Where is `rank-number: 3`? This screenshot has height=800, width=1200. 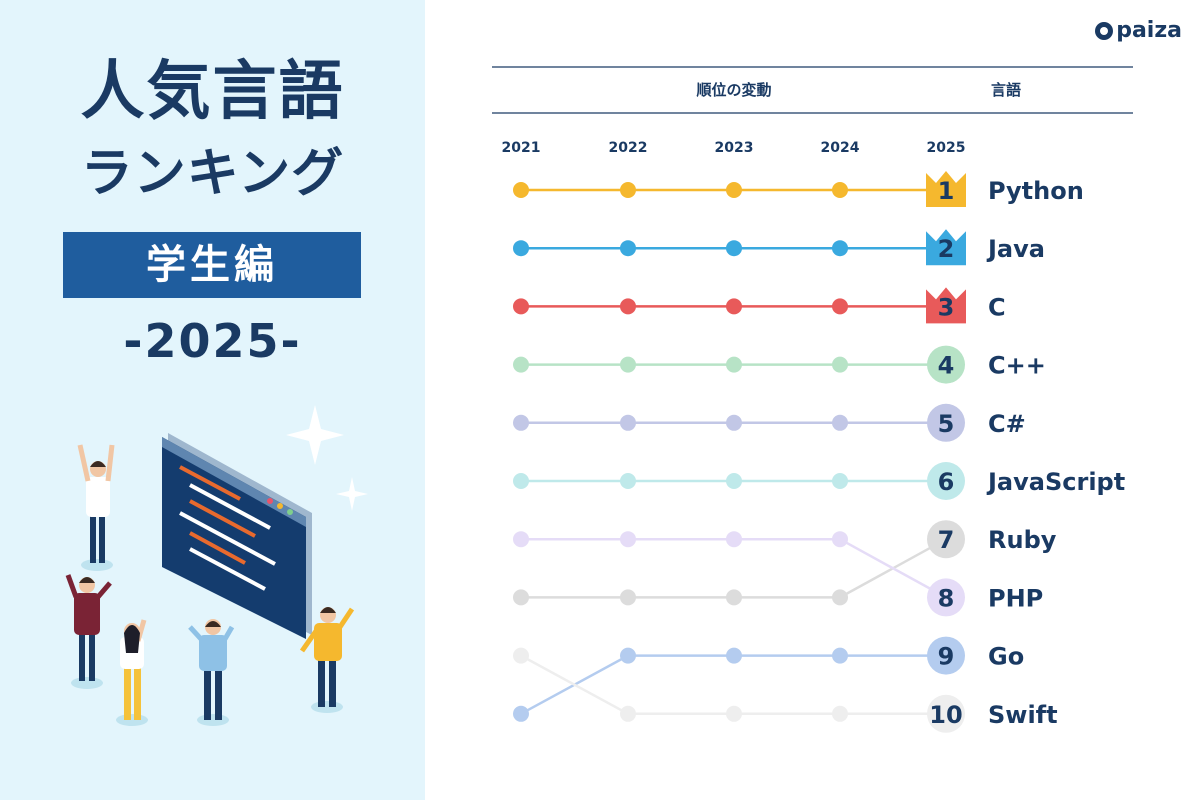
rank-number: 3 is located at coordinates (946, 307).